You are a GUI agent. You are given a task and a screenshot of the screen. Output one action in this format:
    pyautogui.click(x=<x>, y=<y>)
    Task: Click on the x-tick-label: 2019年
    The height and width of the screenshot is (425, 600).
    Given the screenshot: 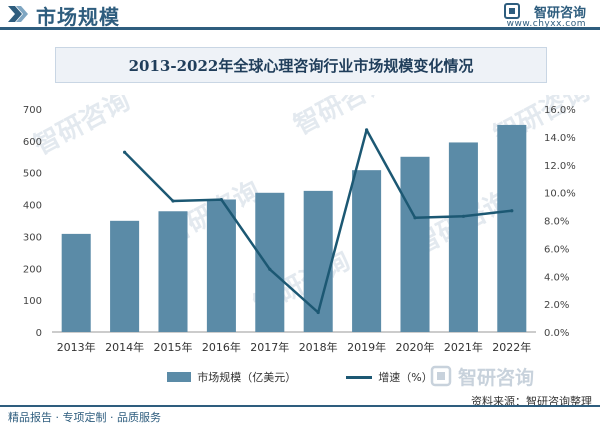 What is the action you would take?
    pyautogui.click(x=366, y=347)
    